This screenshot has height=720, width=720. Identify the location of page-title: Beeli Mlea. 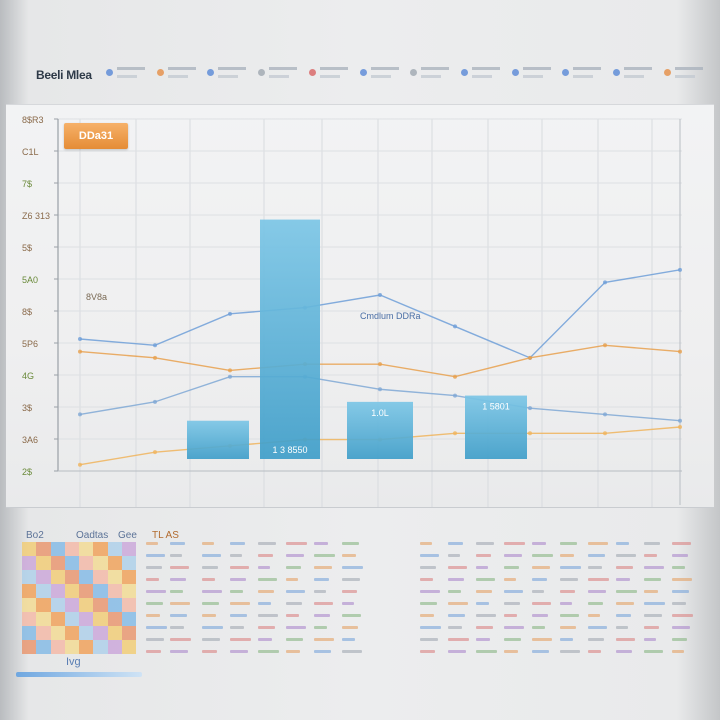
(64, 75).